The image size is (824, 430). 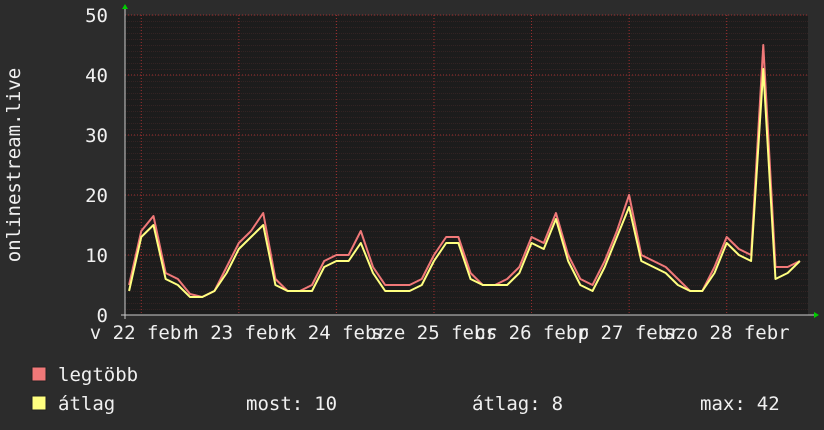 What do you see at coordinates (96, 136) in the screenshot?
I see `y-tick-label: 30` at bounding box center [96, 136].